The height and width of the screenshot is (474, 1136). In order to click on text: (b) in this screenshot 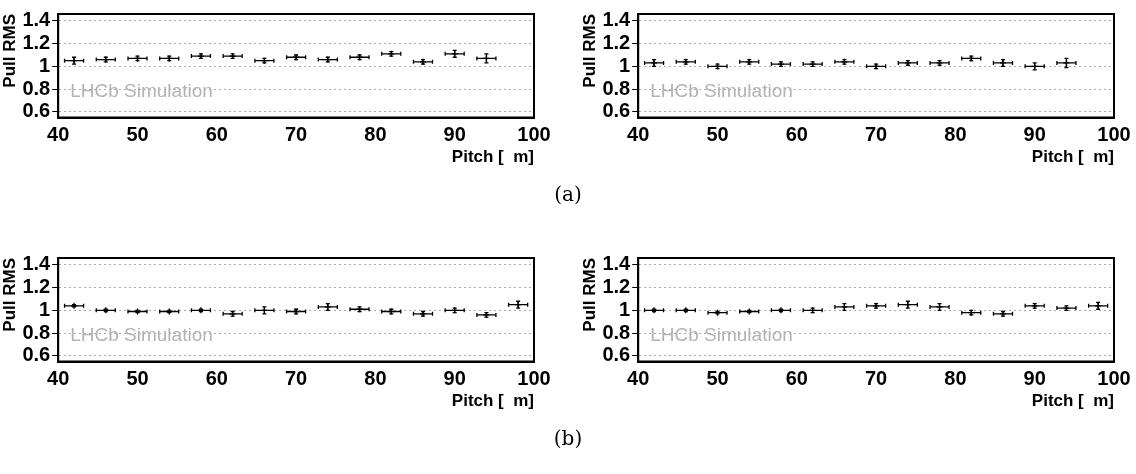, I will do `click(568, 438)`.